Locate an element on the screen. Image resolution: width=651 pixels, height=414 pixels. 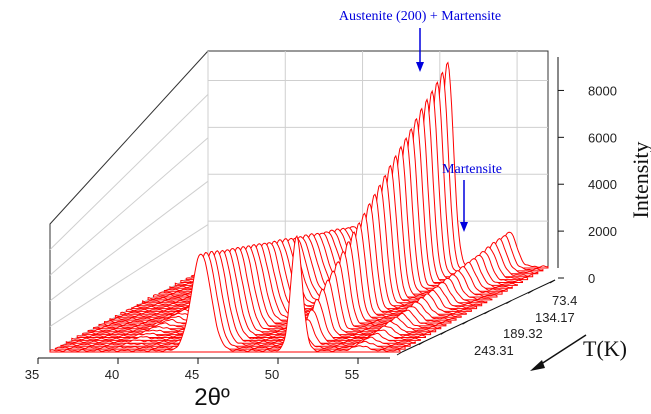
x-tick-label: 45 is located at coordinates (192, 374).